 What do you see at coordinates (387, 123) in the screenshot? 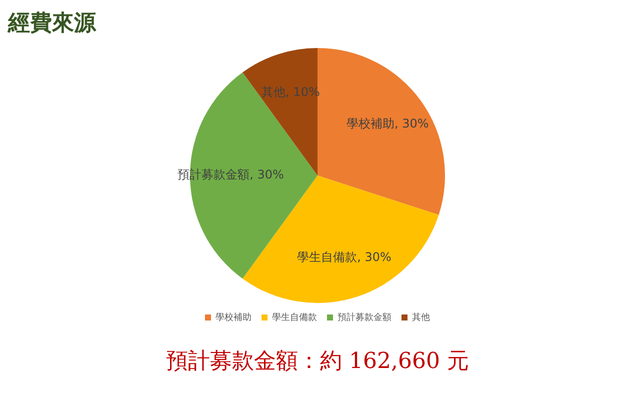
I see `data-label: 學校補助, 30%` at bounding box center [387, 123].